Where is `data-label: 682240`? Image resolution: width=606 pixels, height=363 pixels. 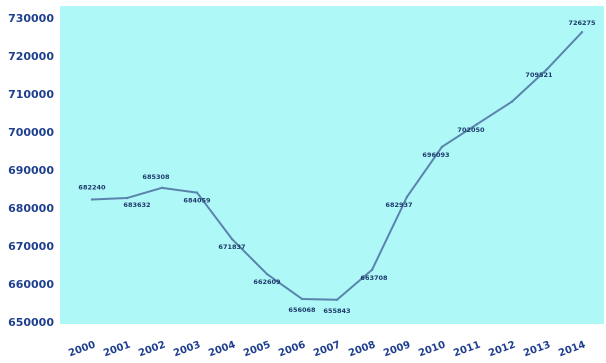
data-label: 682240 is located at coordinates (92, 187).